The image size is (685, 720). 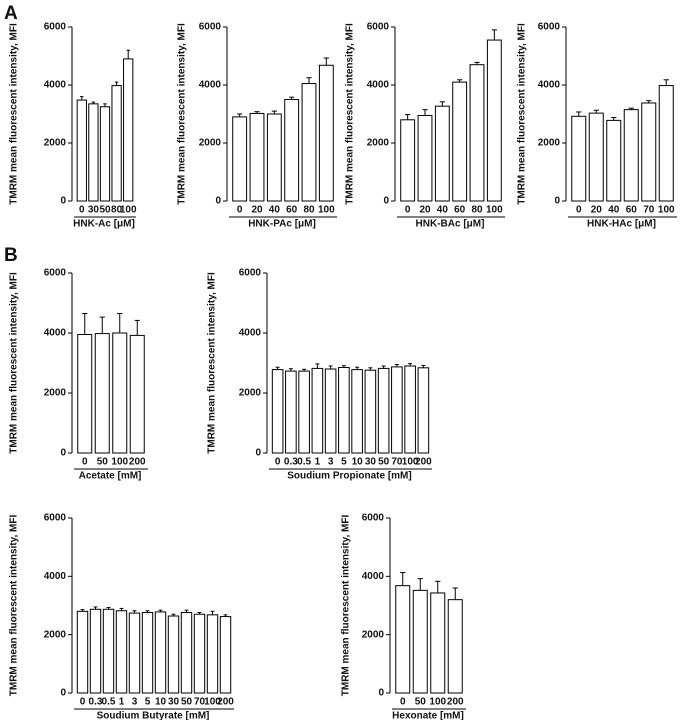 What do you see at coordinates (161, 702) in the screenshot?
I see `x-tick-label: 10` at bounding box center [161, 702].